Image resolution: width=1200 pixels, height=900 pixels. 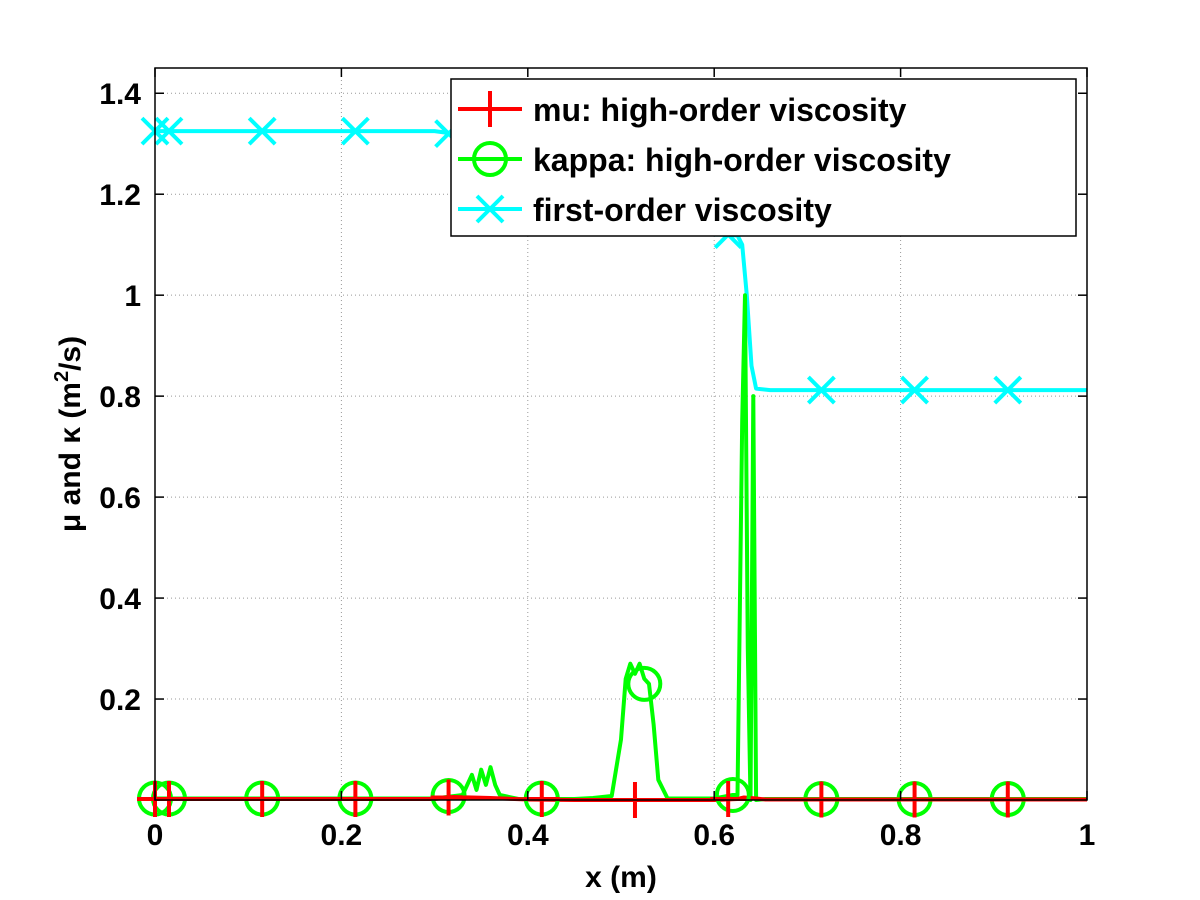 I want to click on y-tick-label: 1.4, so click(x=120, y=94).